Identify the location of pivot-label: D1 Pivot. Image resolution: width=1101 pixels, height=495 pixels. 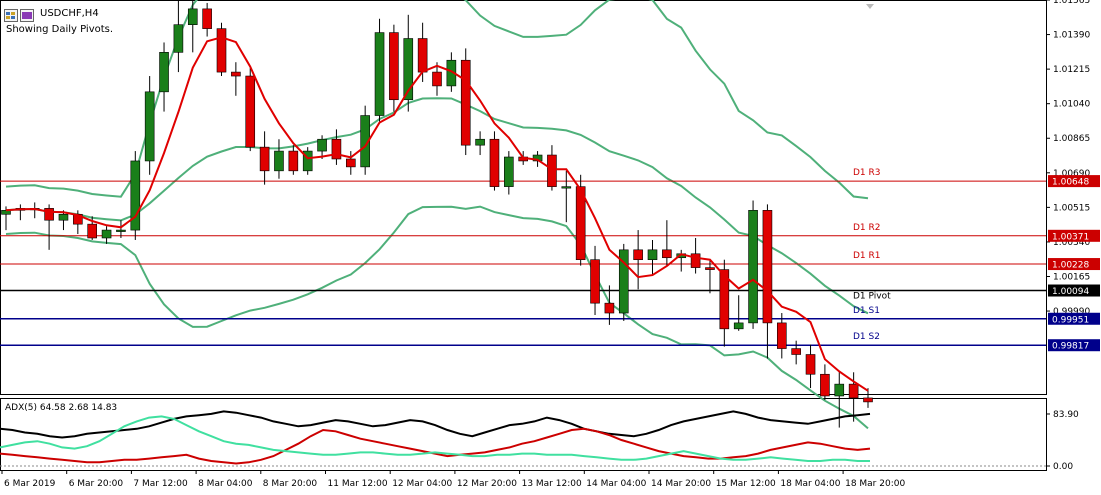
(872, 297).